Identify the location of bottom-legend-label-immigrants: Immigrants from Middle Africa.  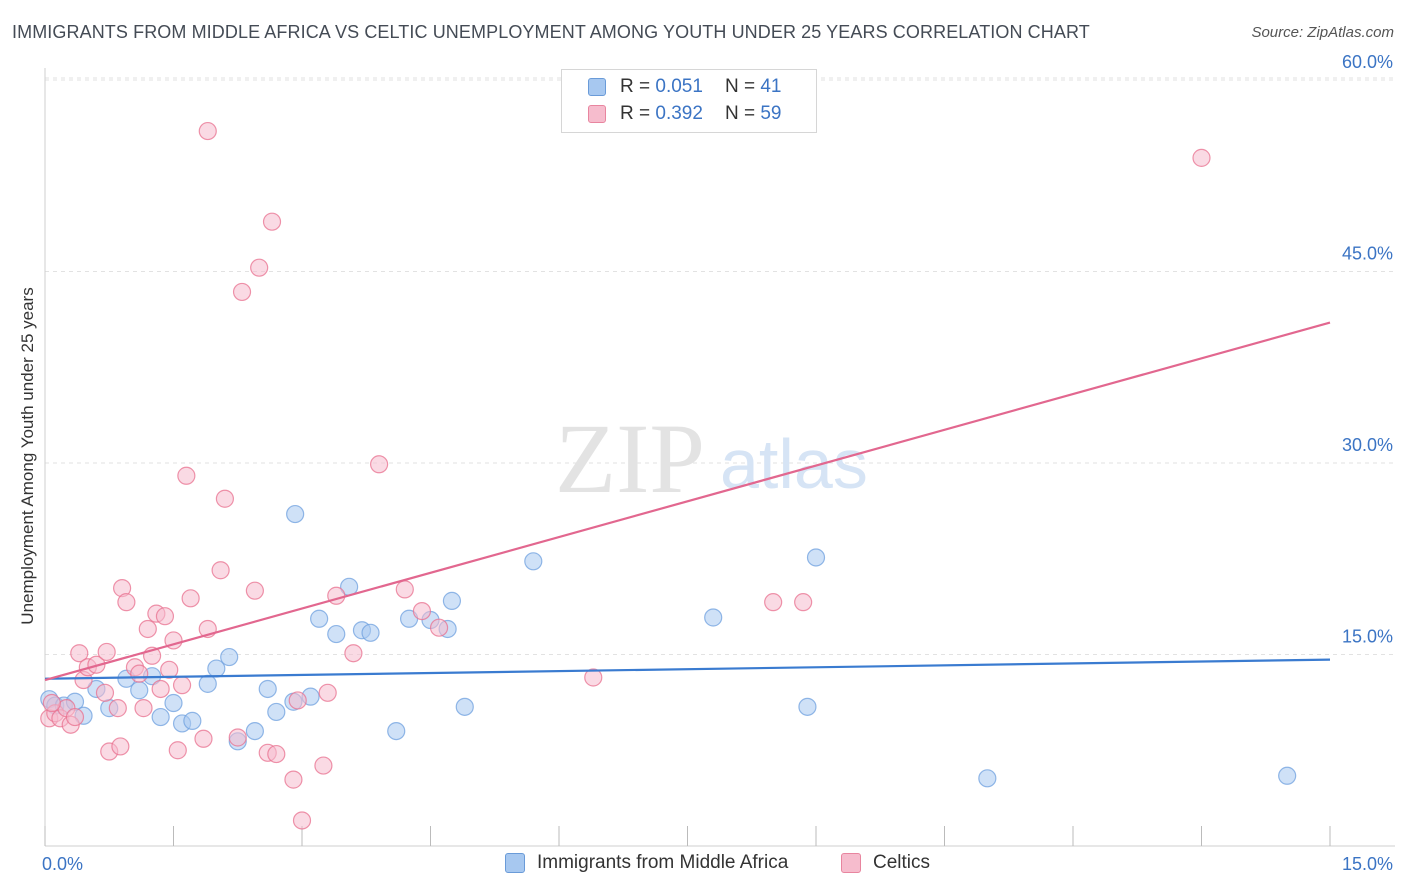
(663, 862).